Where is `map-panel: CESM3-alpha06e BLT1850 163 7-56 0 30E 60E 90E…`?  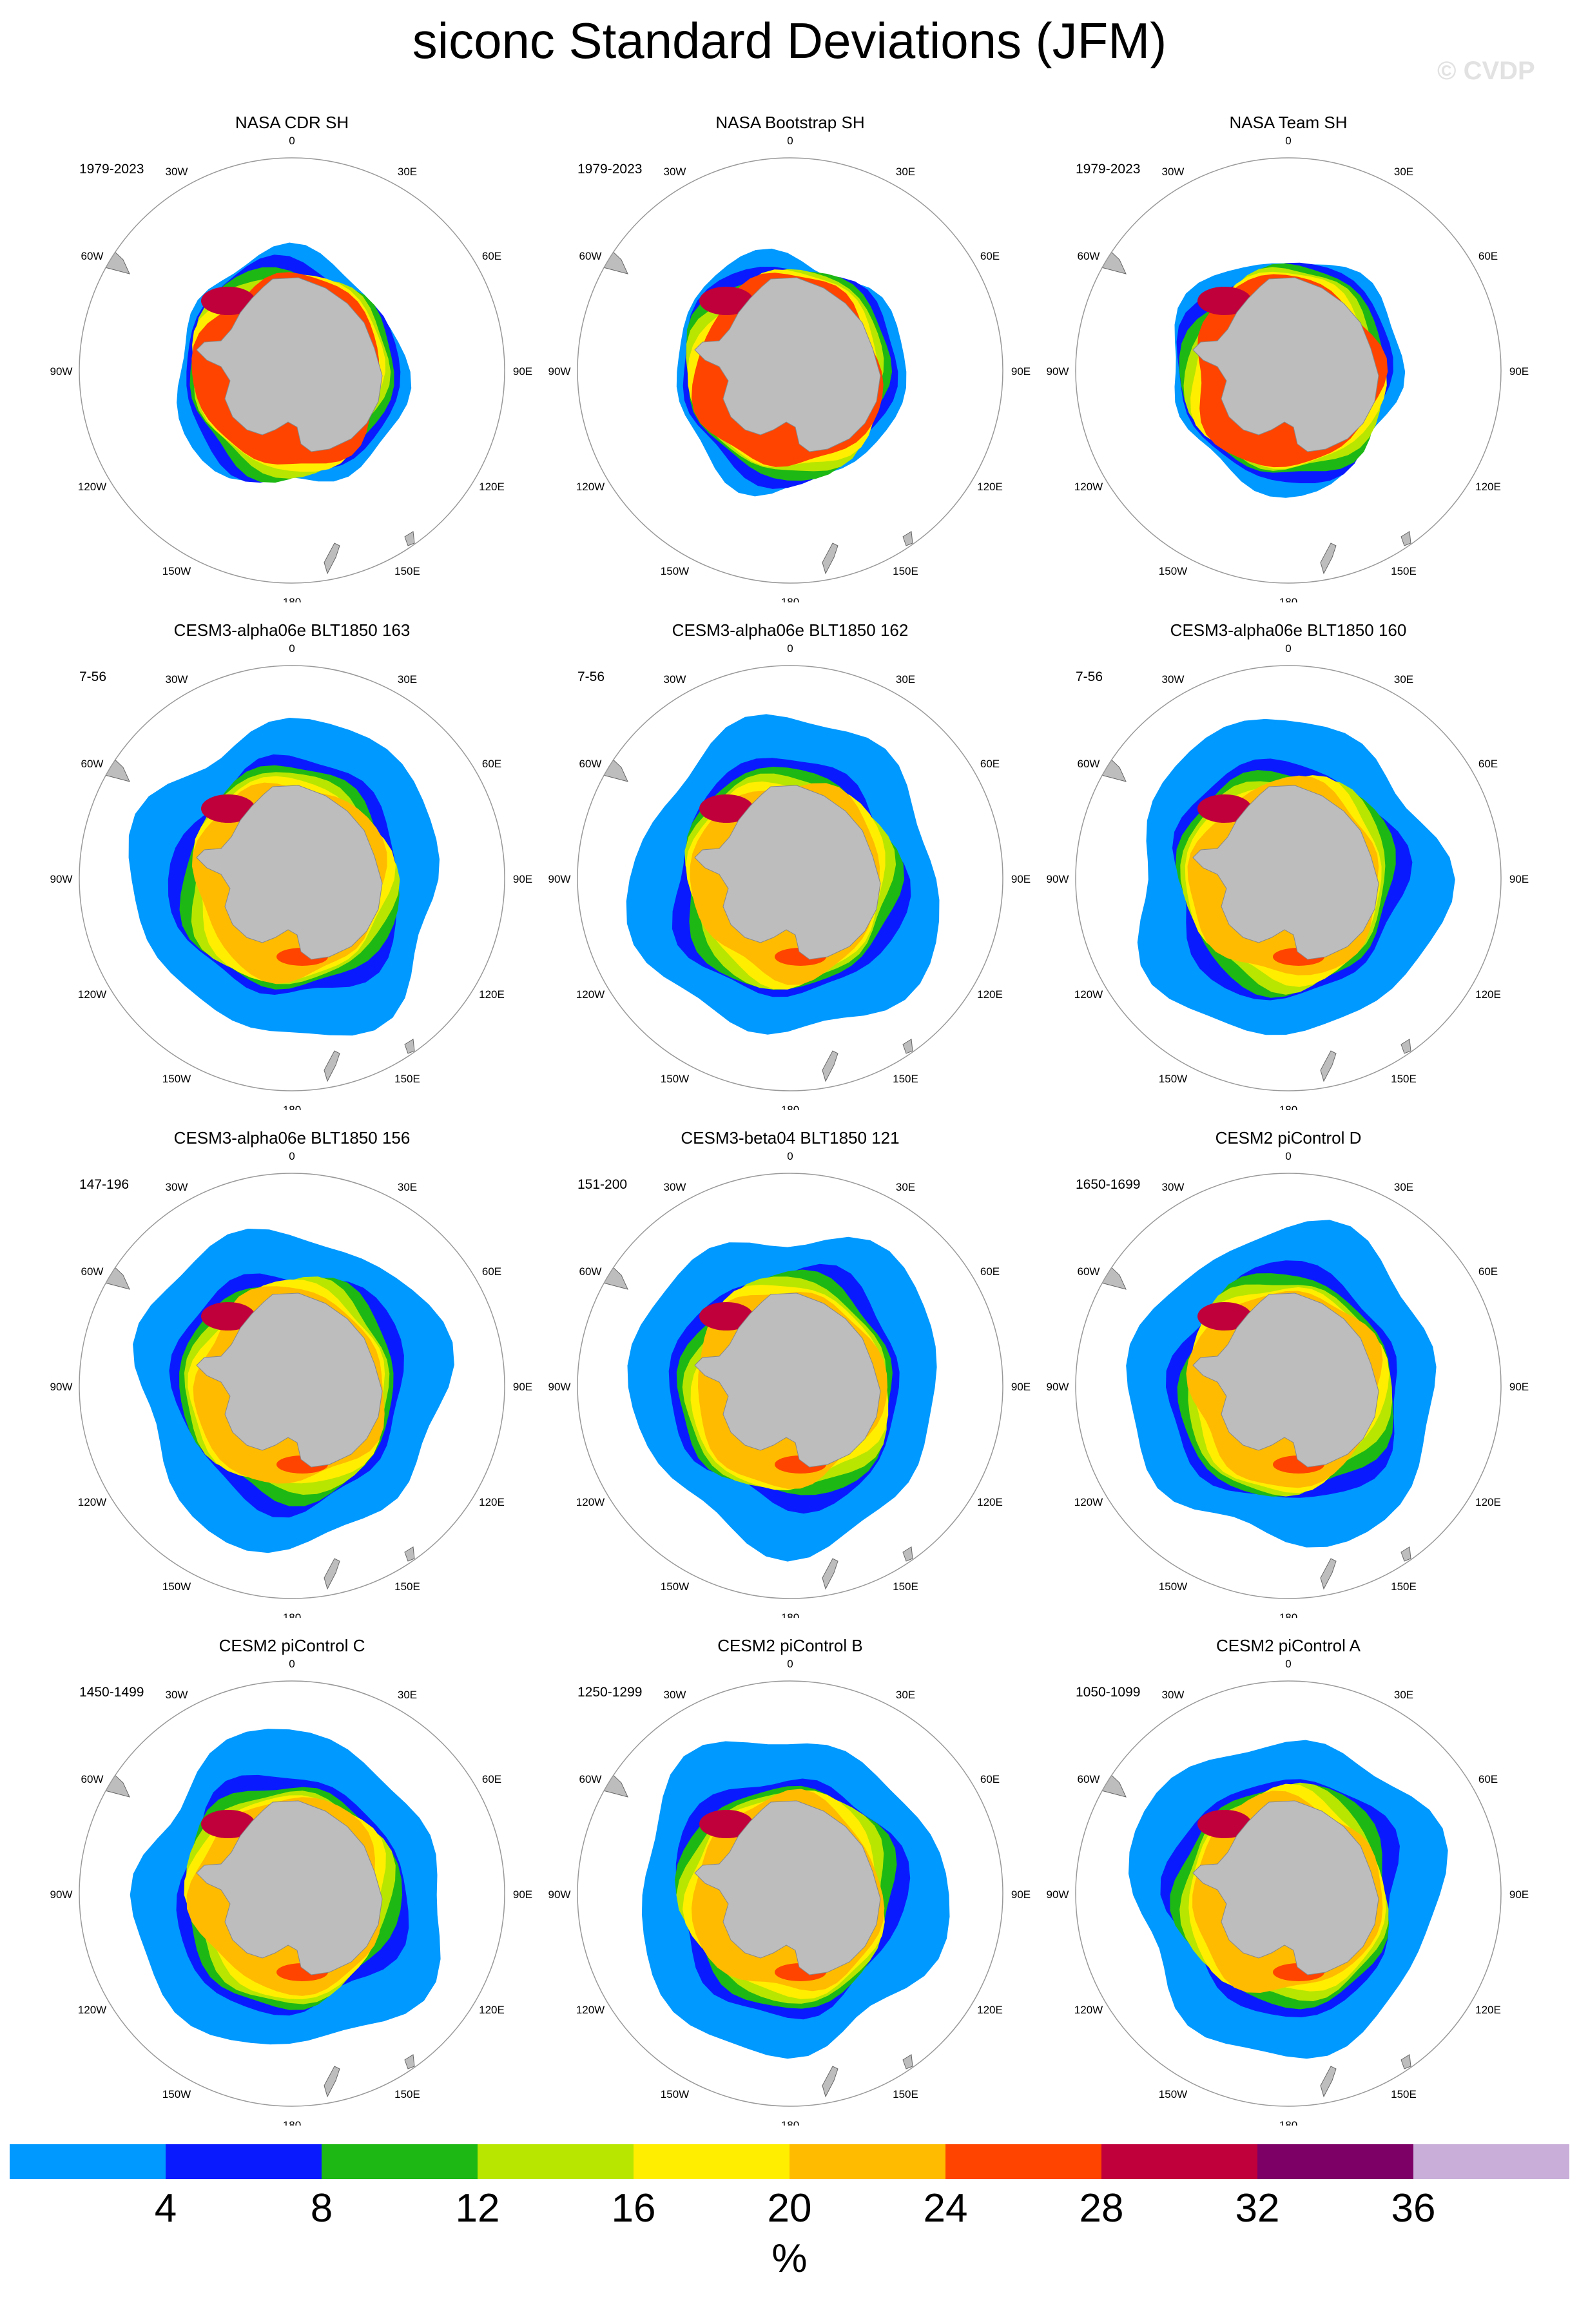
map-panel: CESM3-alpha06e BLT1850 163 7-56 0 30E 60E 90E… is located at coordinates (292, 865).